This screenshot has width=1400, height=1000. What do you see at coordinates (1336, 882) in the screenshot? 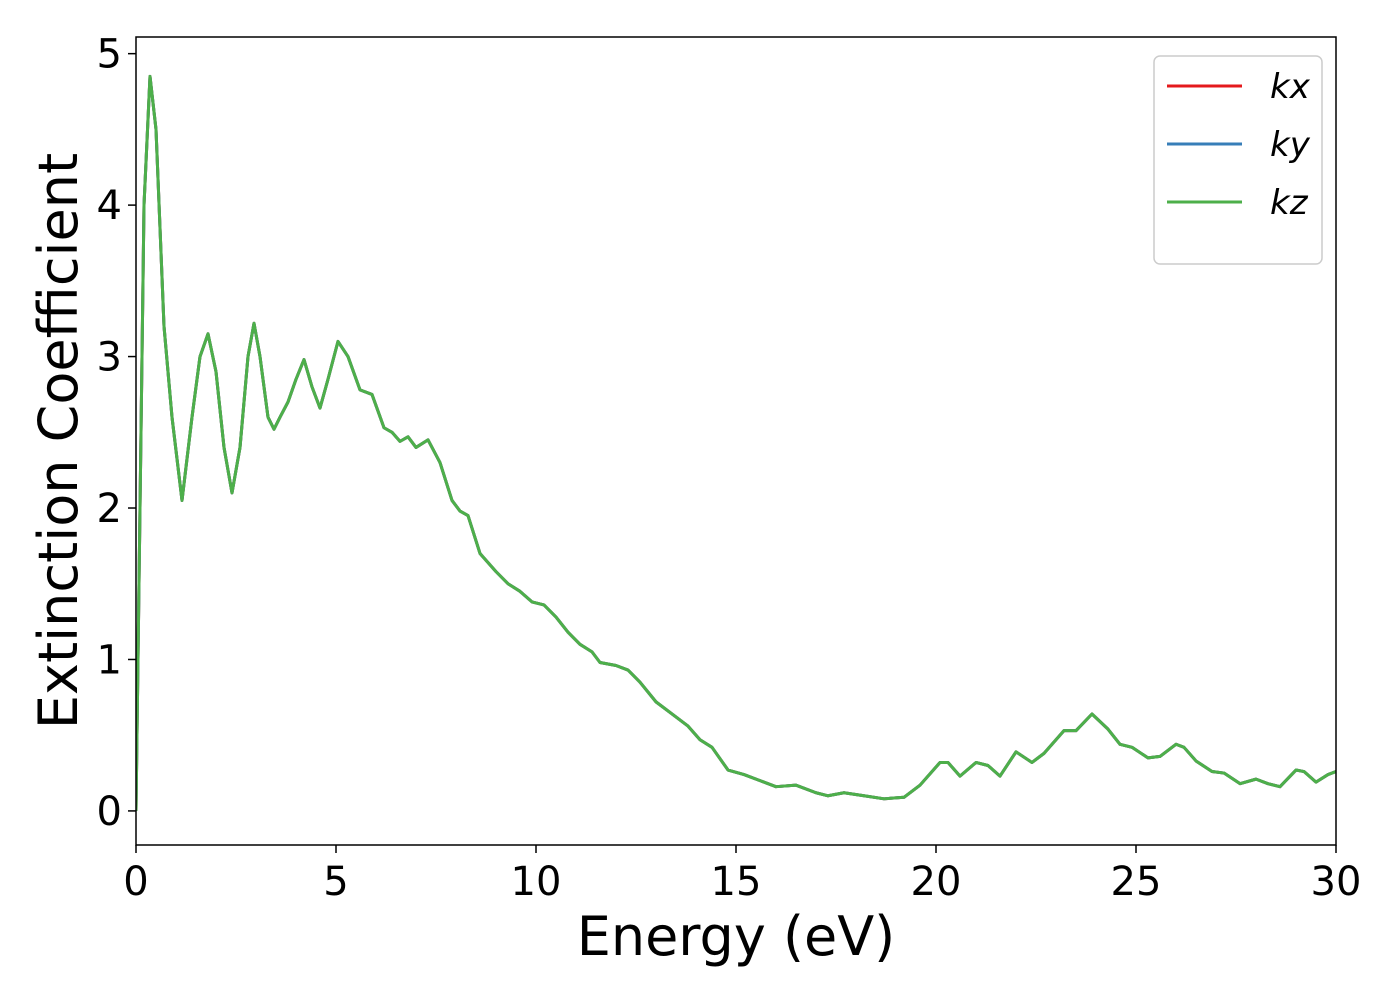
I see `x-tick-label: 30` at bounding box center [1336, 882].